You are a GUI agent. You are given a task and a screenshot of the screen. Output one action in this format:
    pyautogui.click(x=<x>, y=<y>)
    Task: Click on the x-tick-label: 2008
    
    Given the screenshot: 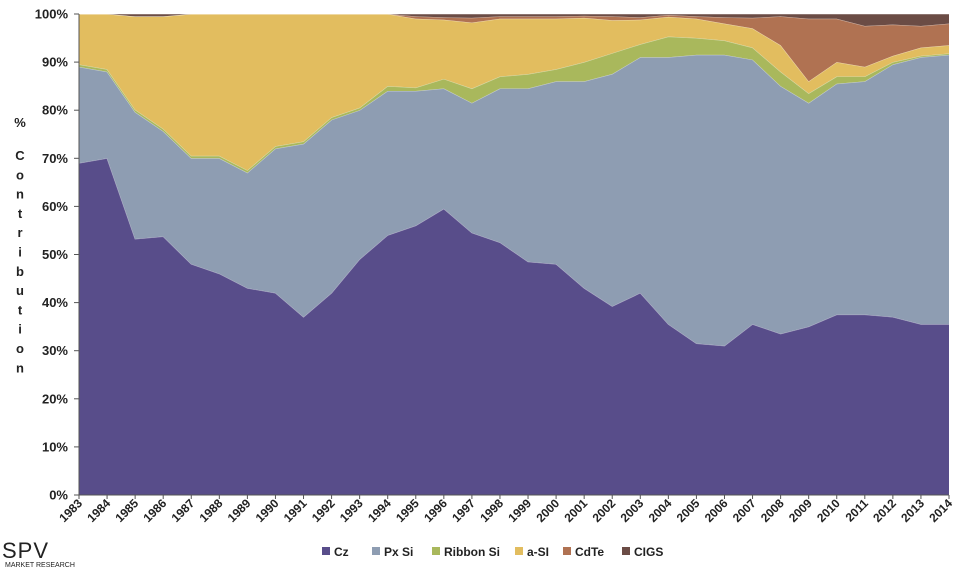 What is the action you would take?
    pyautogui.click(x=772, y=510)
    